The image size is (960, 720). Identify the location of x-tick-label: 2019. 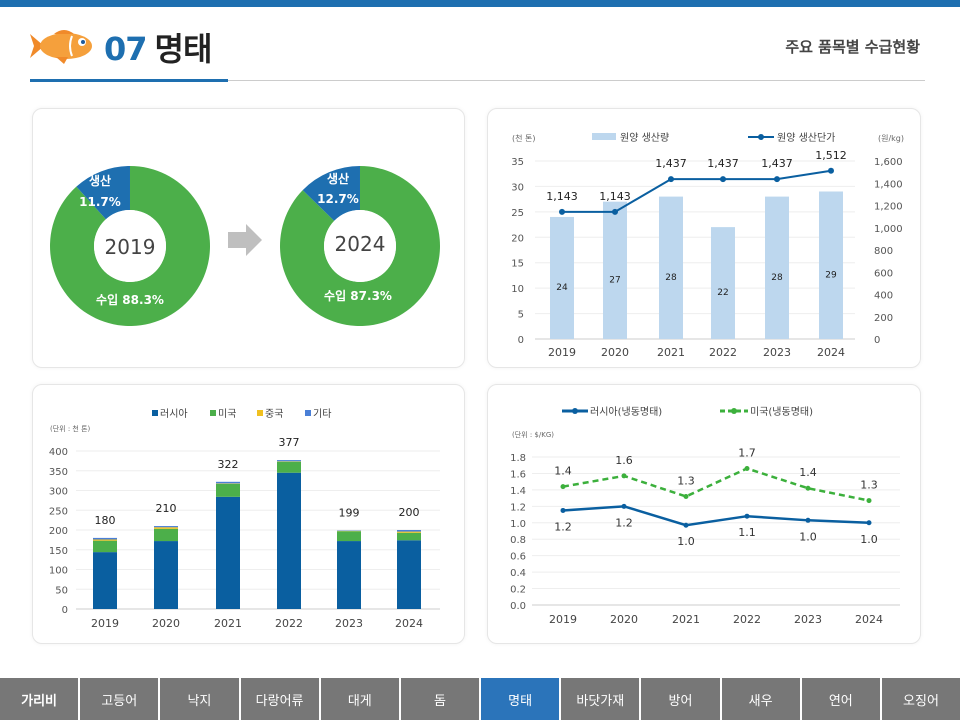
(563, 619).